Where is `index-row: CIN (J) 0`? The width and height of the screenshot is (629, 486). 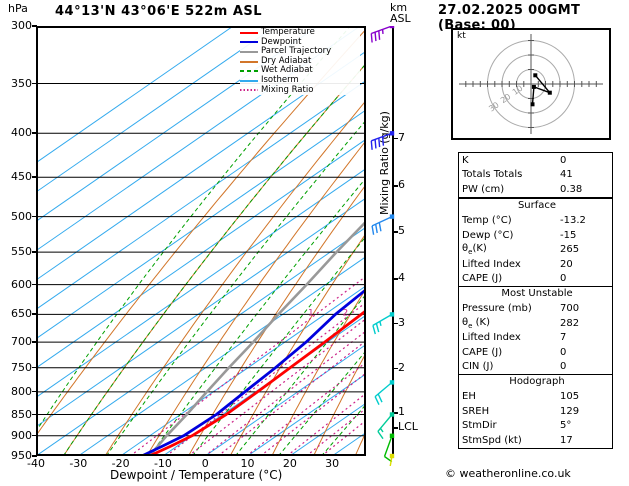
index-row: CIN (J) 0 is located at coordinates (535, 367).